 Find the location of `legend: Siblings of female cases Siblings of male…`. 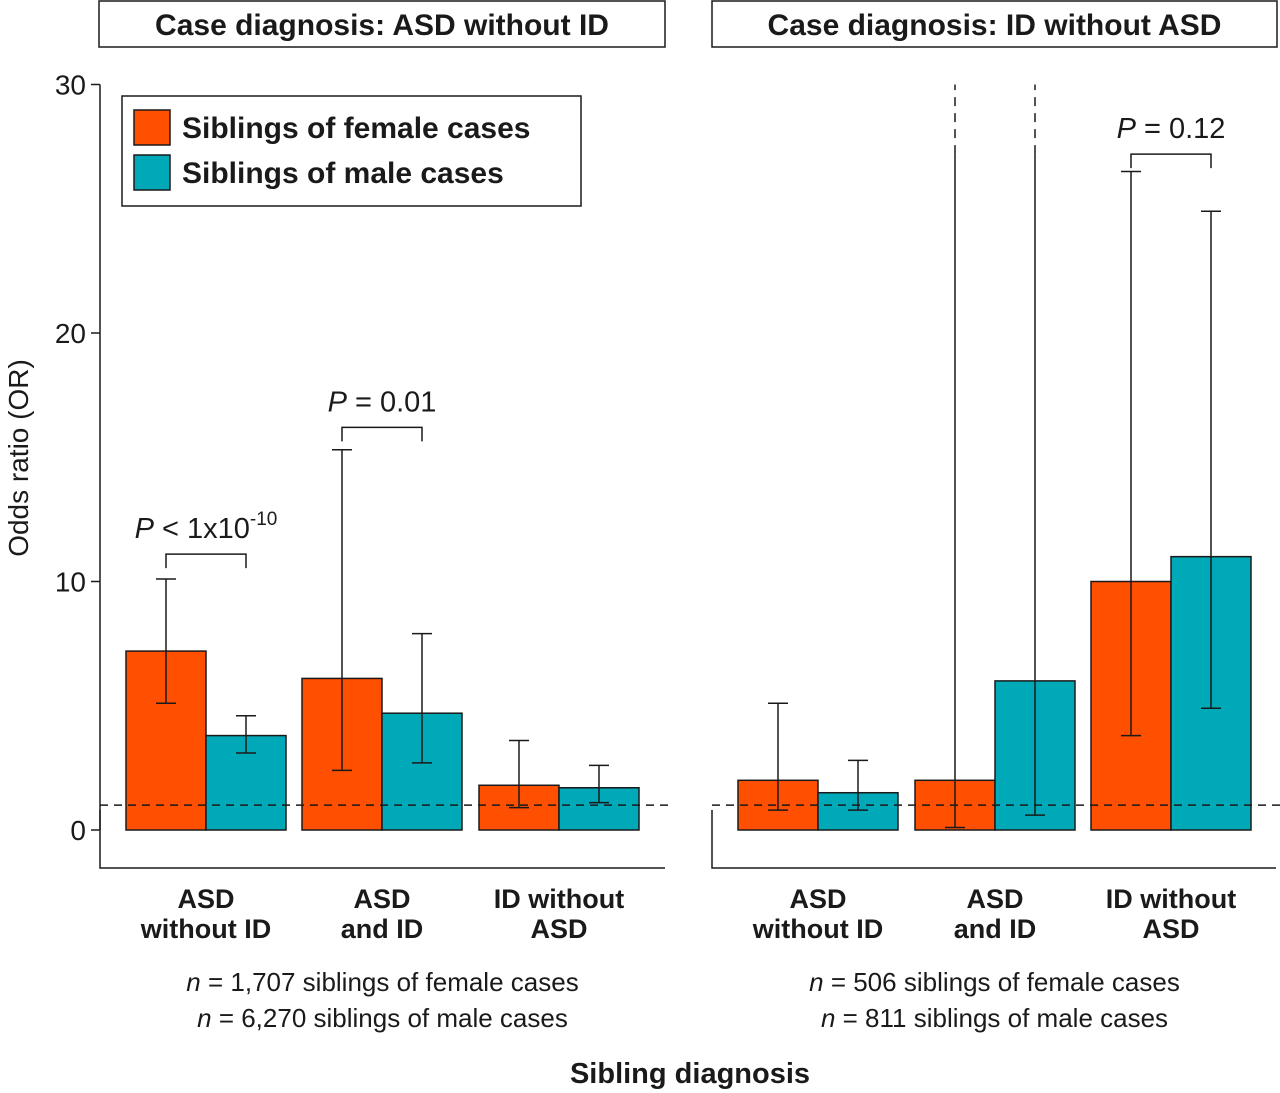

legend: Siblings of female cases Siblings of male… is located at coordinates (351, 151).